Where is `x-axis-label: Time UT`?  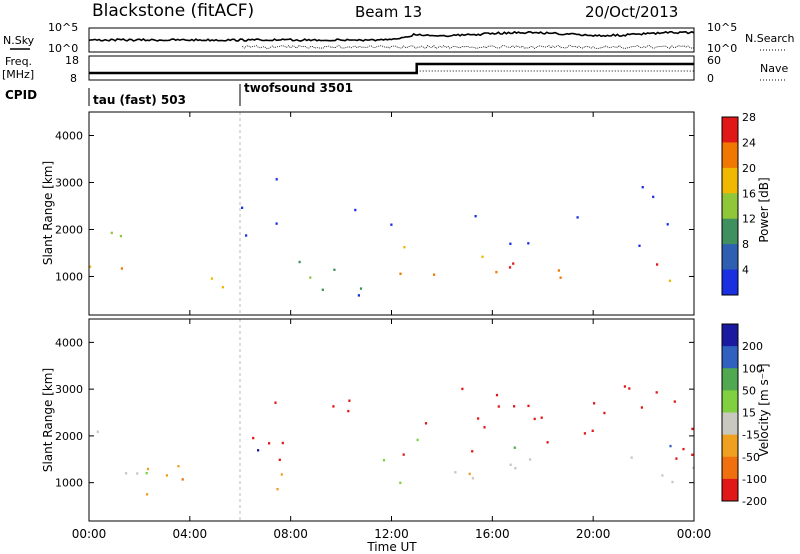 x-axis-label: Time UT is located at coordinates (391, 547).